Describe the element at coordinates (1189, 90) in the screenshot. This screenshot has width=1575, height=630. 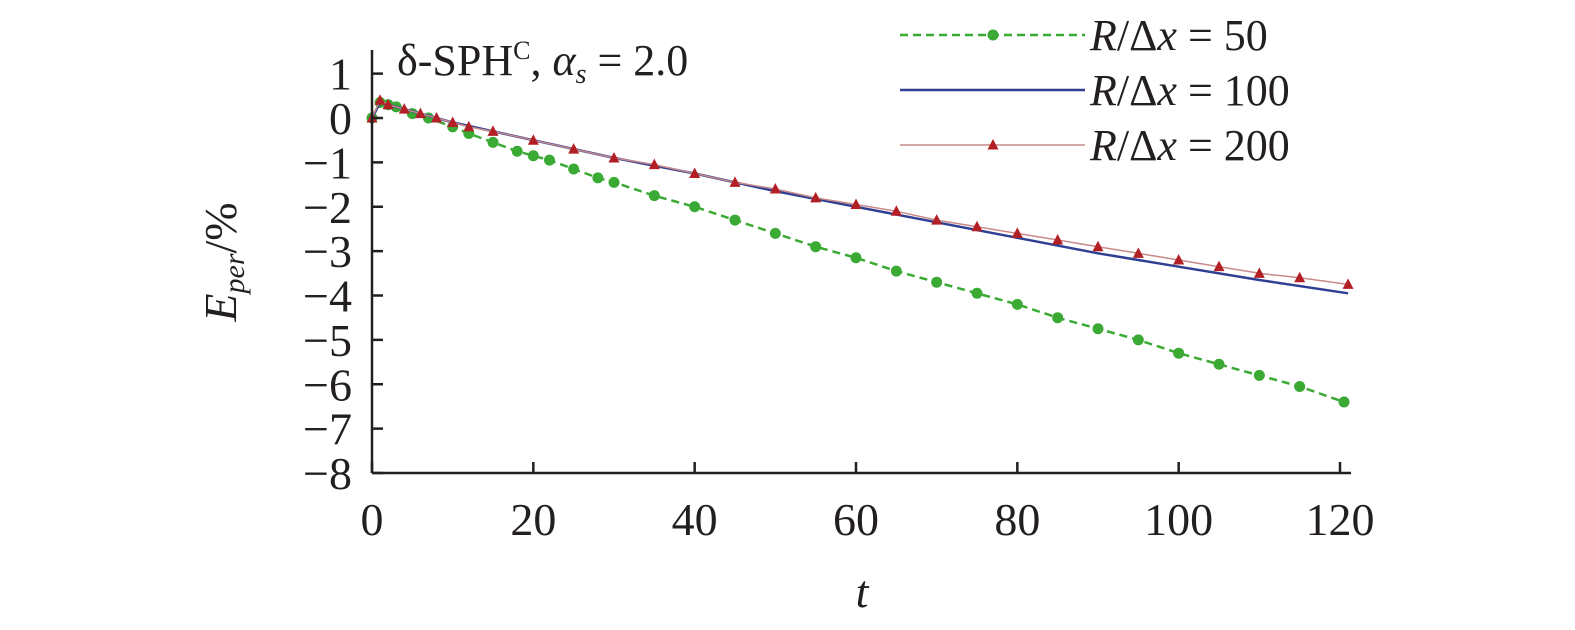
I see `legend-label: R/Δx = 100` at that location.